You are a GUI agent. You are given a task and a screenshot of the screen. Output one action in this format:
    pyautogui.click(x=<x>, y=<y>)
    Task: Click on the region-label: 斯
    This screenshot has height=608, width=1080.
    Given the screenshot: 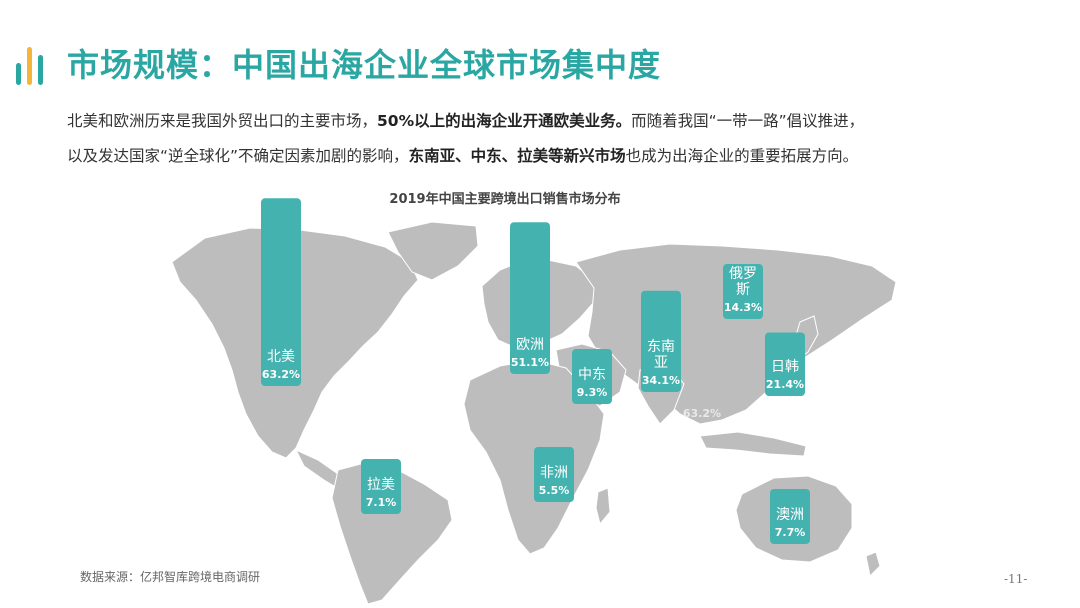 What is the action you would take?
    pyautogui.click(x=743, y=290)
    